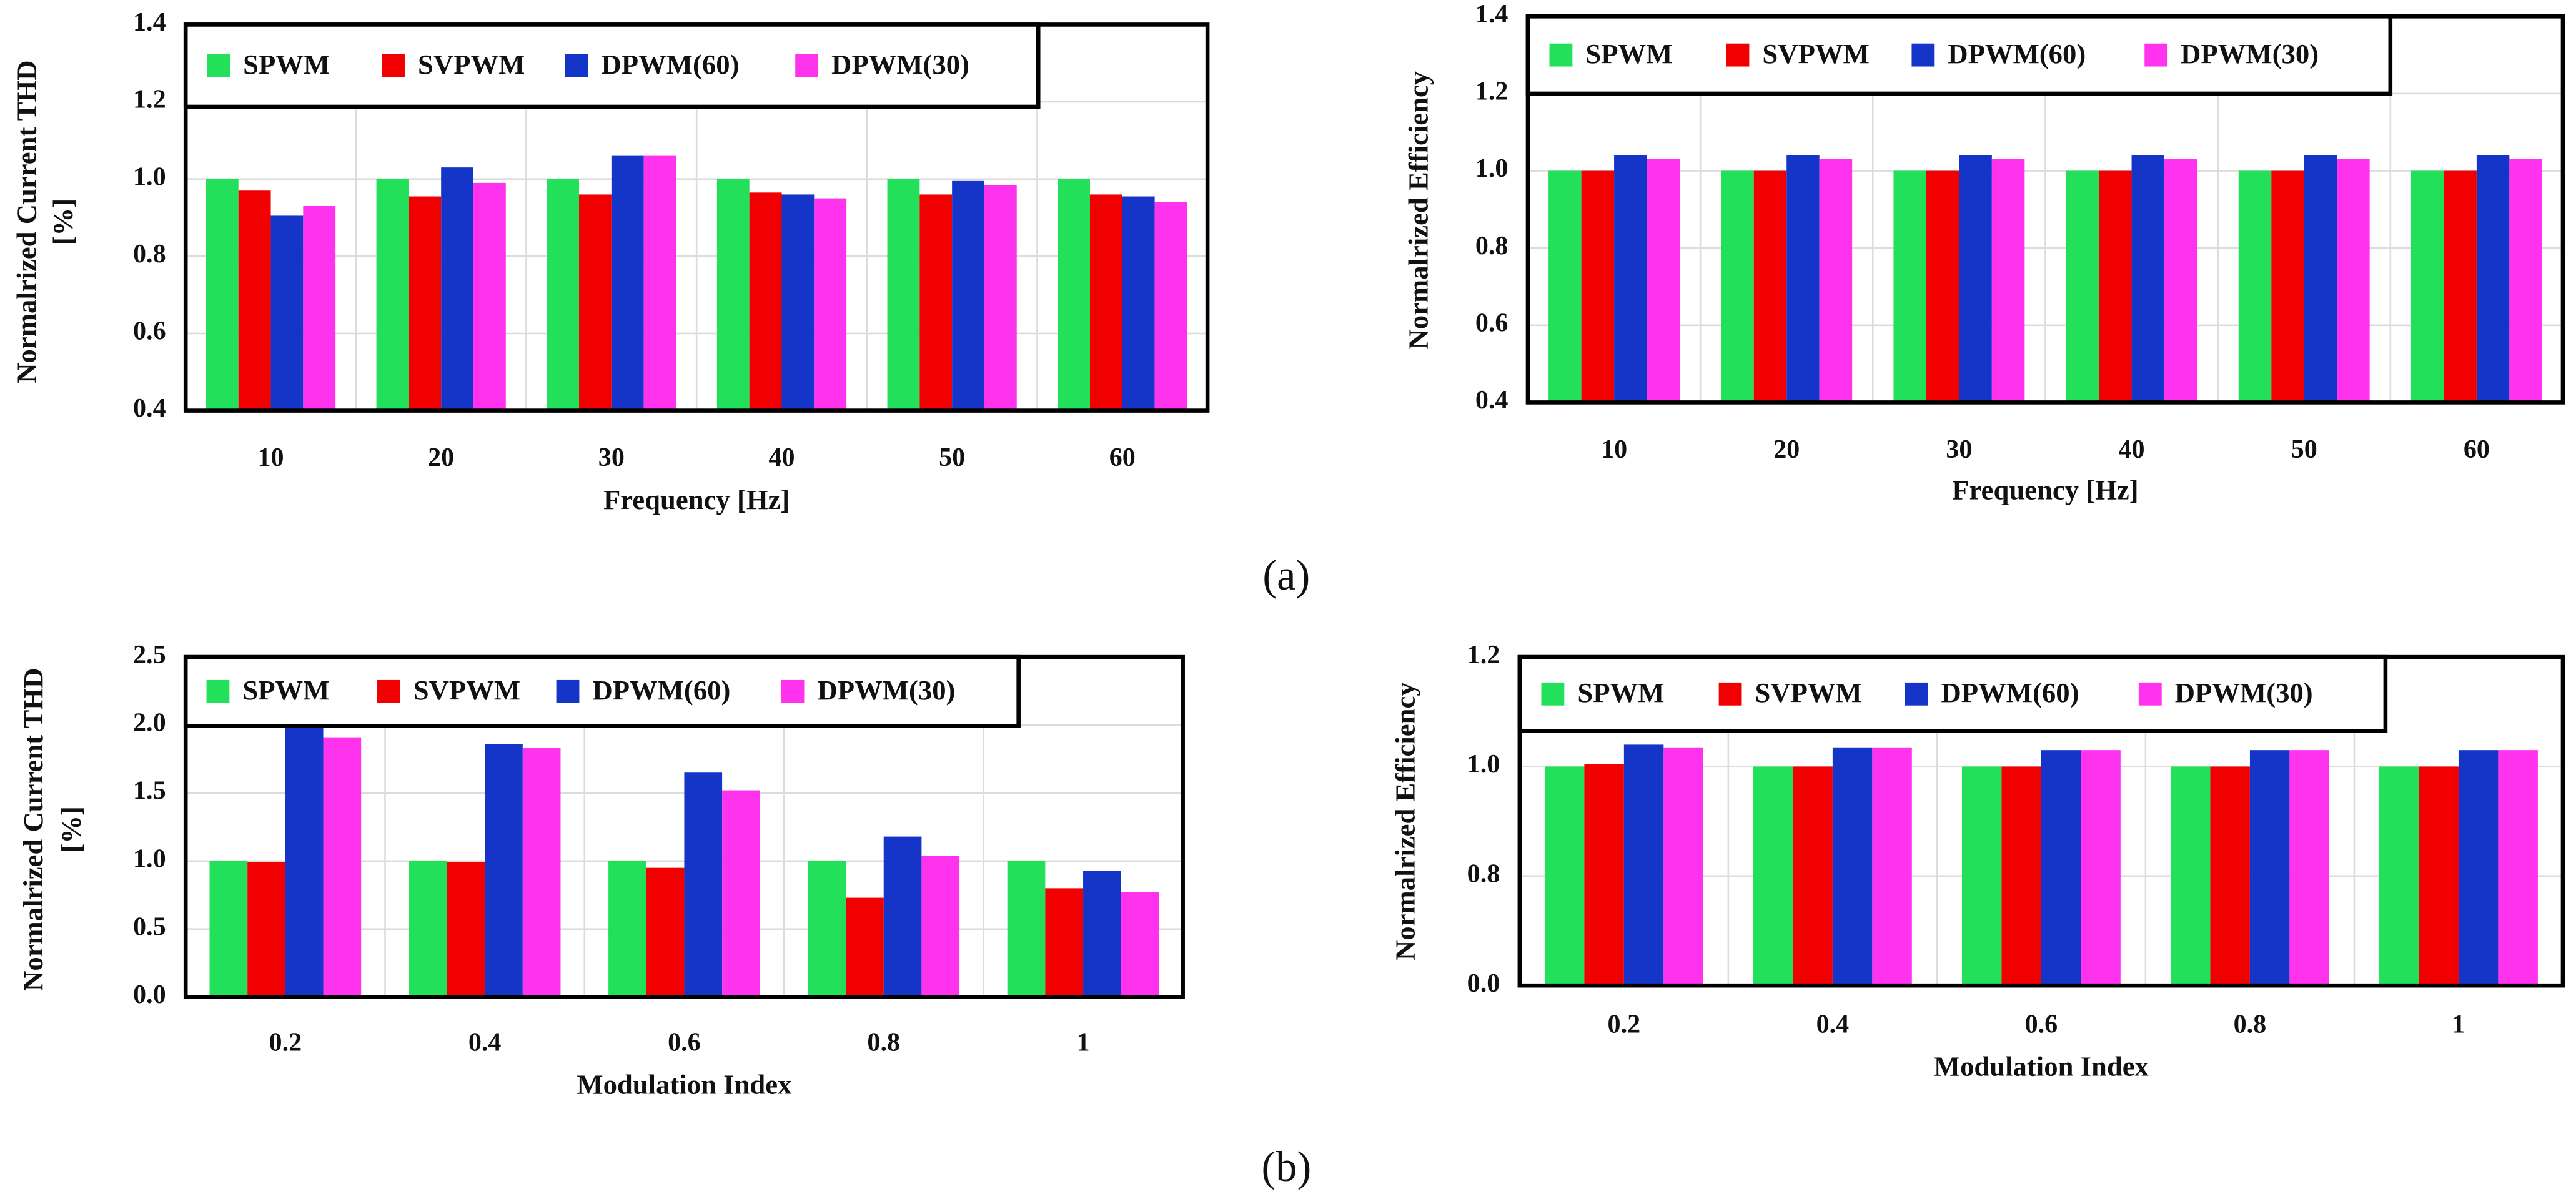 This screenshot has width=2576, height=1204. I want to click on caption: (a), so click(1286, 575).